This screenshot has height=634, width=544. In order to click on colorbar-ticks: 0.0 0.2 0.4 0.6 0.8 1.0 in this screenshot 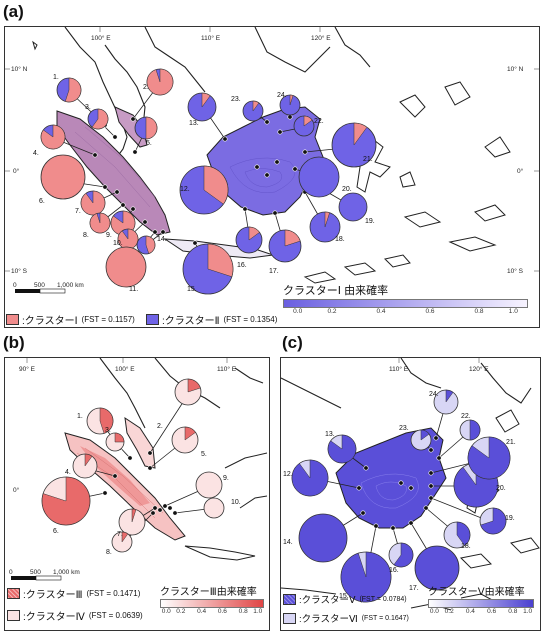, I will do `click(405, 313)`.